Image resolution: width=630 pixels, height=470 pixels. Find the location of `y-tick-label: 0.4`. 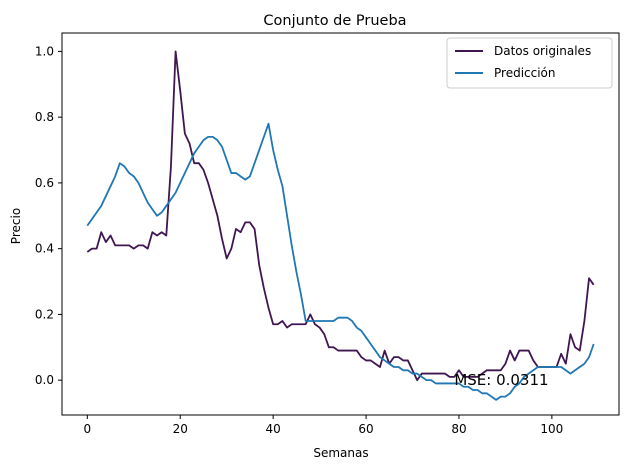

y-tick-label: 0.4 is located at coordinates (44, 249).